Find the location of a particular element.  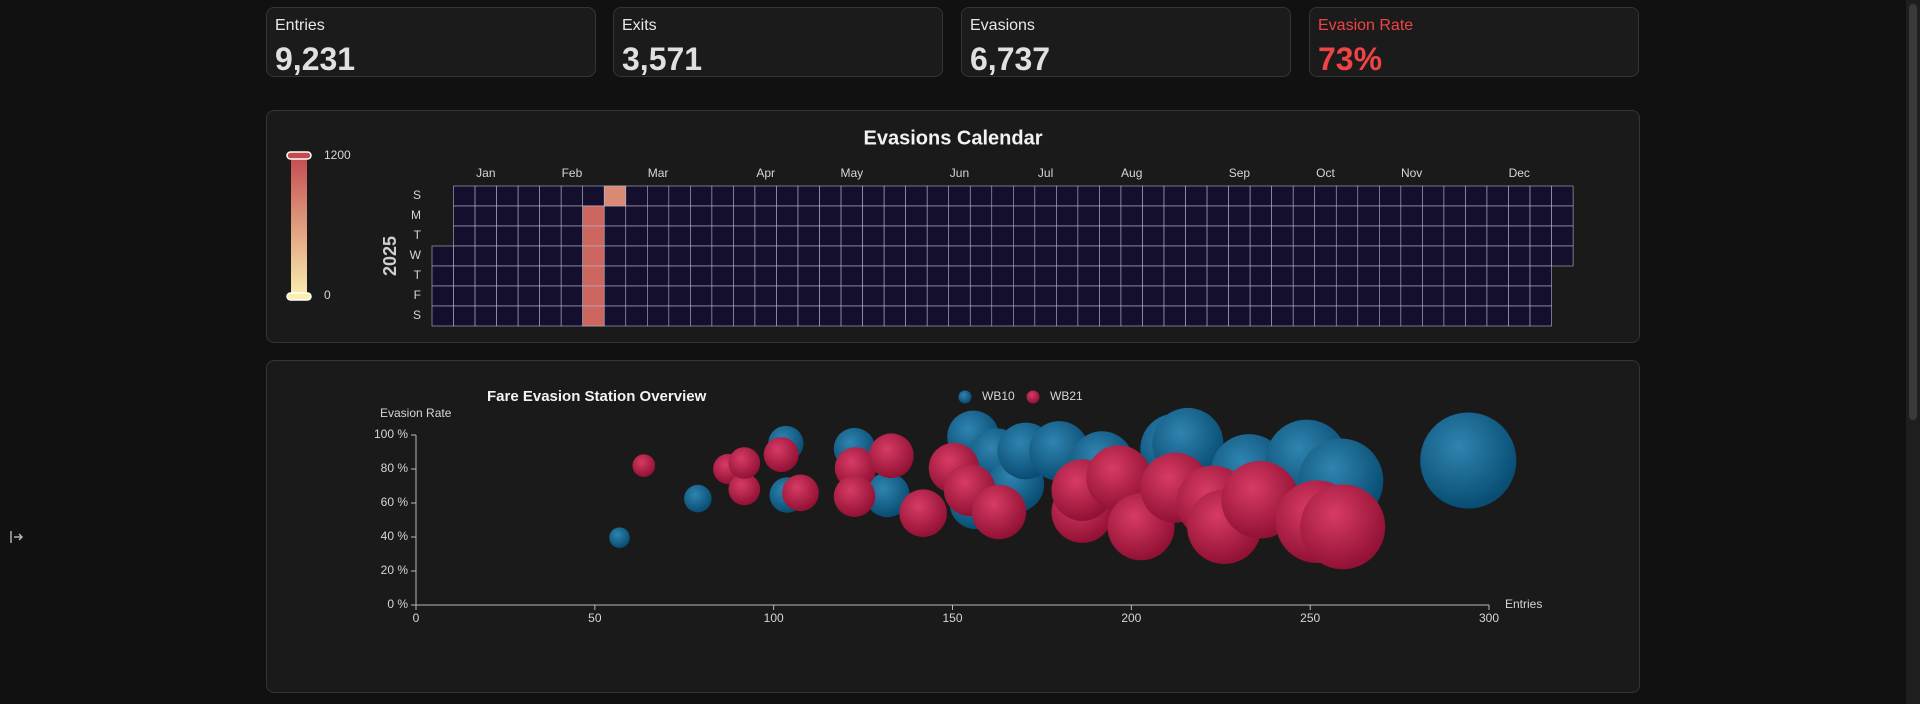

x-tick-label: 250 is located at coordinates (1310, 618).